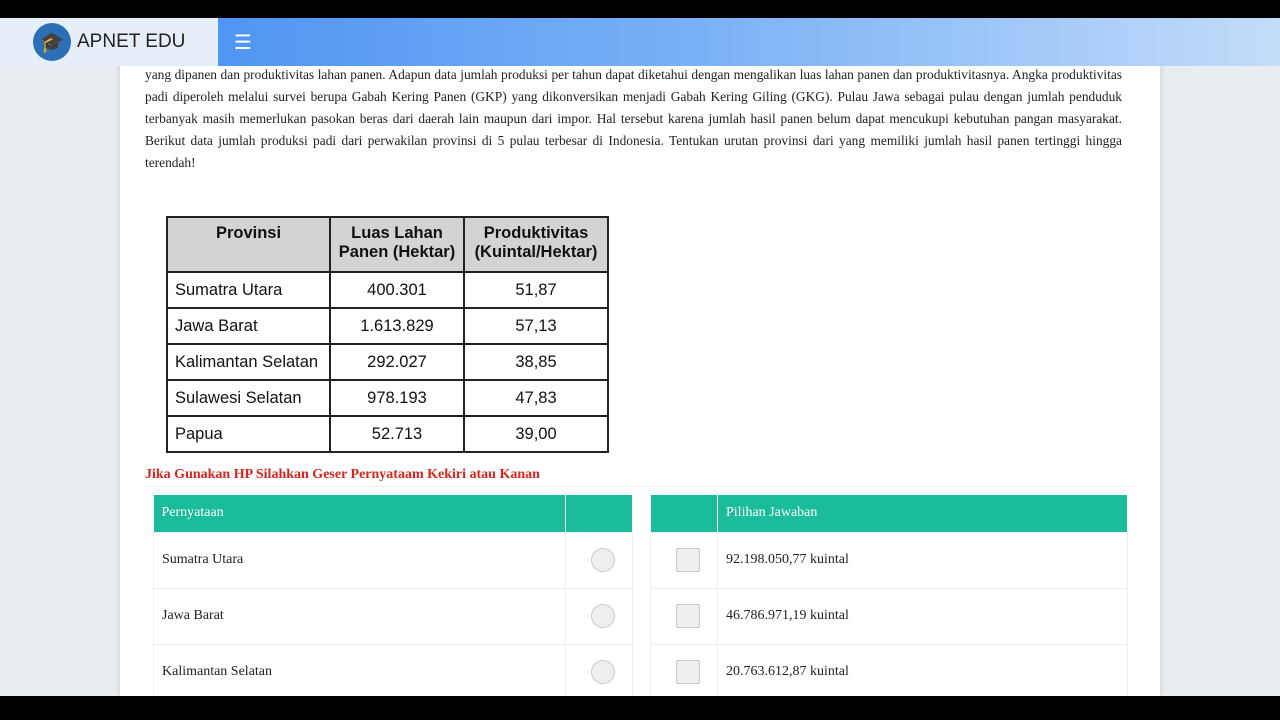 Image resolution: width=1280 pixels, height=720 pixels. I want to click on statement-row: Sumatra Utara, so click(393, 560).